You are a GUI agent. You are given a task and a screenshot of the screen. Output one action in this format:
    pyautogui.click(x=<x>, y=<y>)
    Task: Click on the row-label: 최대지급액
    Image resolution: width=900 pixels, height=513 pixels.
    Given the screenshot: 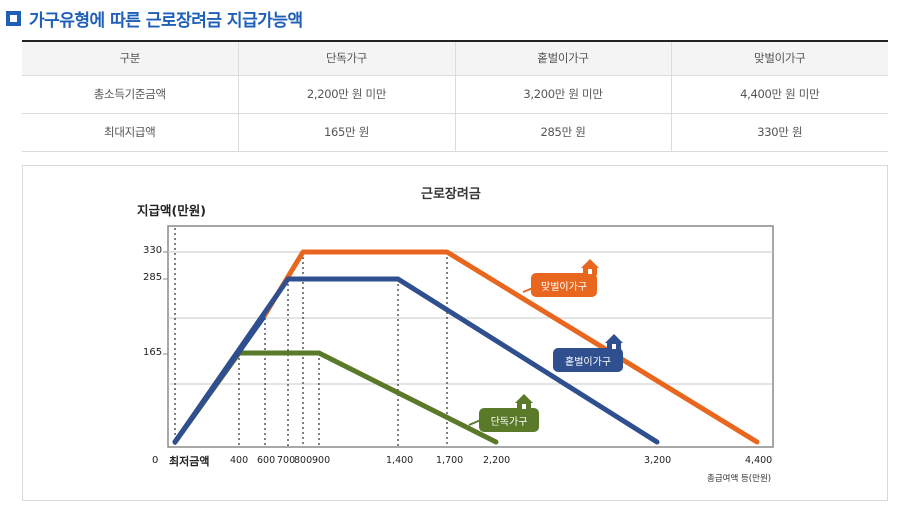 What is the action you would take?
    pyautogui.click(x=130, y=132)
    